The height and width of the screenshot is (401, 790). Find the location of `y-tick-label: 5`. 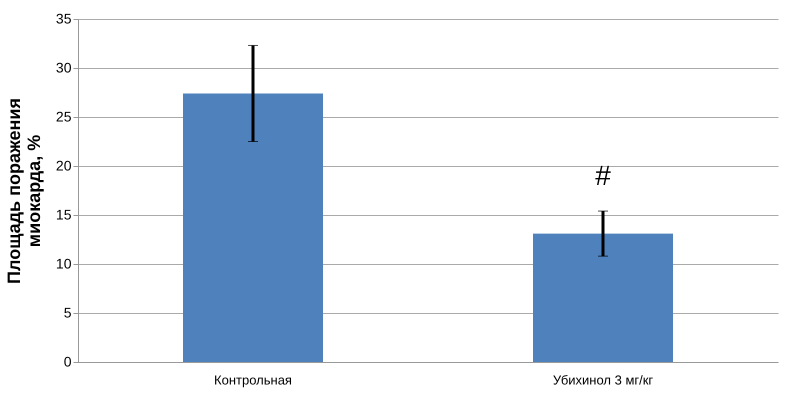

y-tick-label: 5 is located at coordinates (68, 312).